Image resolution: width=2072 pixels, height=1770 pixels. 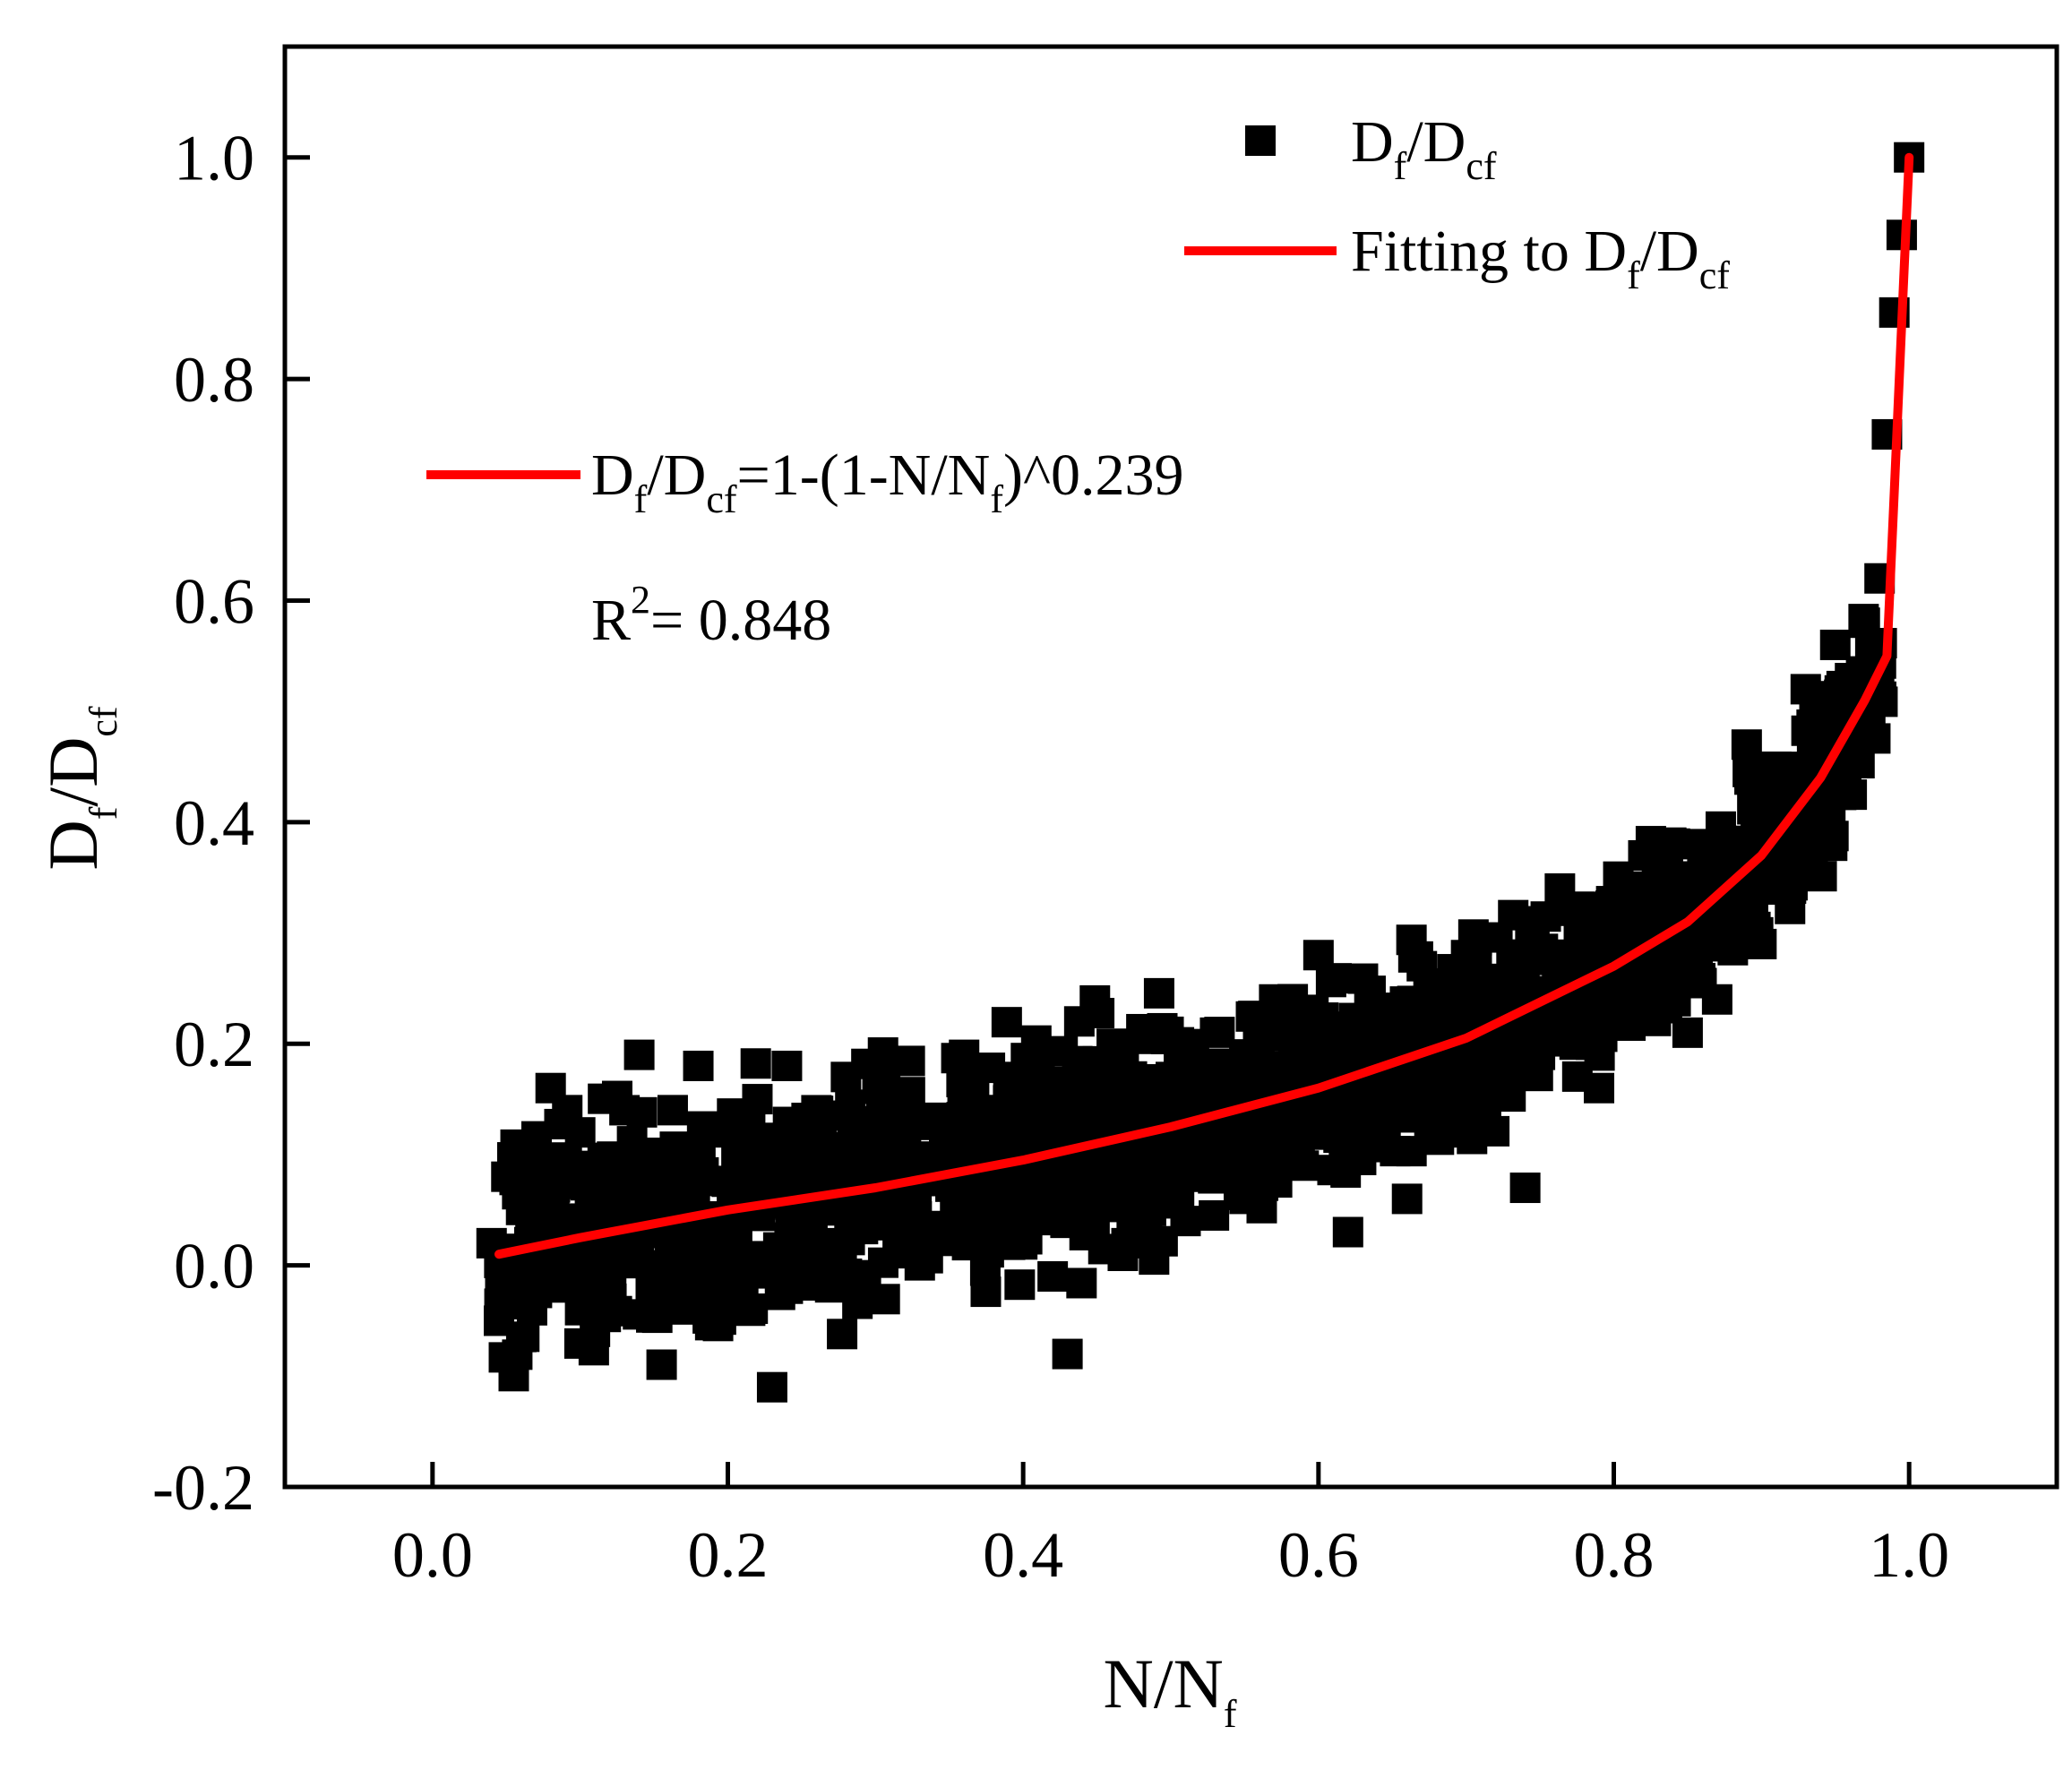 What do you see at coordinates (214, 1266) in the screenshot?
I see `y-tick-label: 0.0` at bounding box center [214, 1266].